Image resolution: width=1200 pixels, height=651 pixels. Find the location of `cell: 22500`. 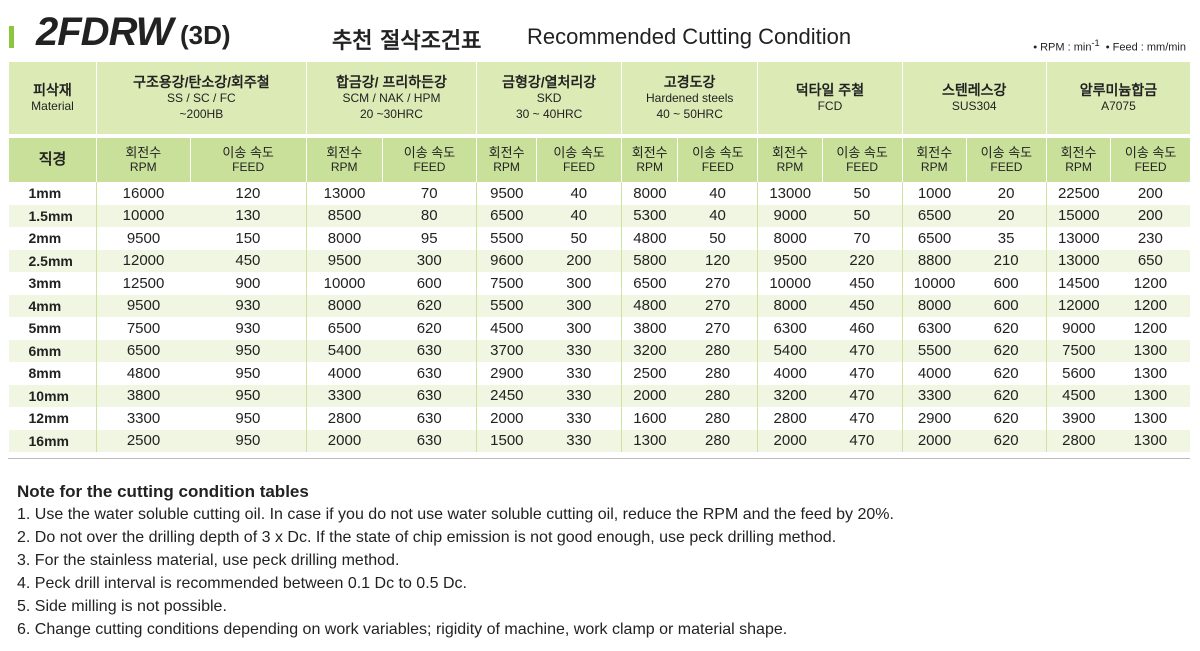

cell: 22500 is located at coordinates (1078, 193).